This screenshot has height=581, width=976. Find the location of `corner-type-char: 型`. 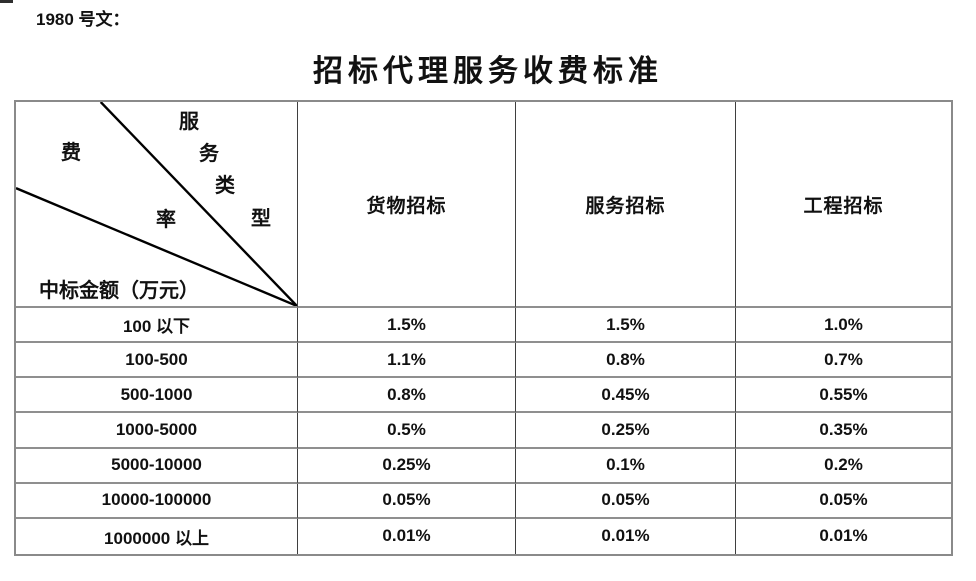

corner-type-char: 型 is located at coordinates (261, 218).